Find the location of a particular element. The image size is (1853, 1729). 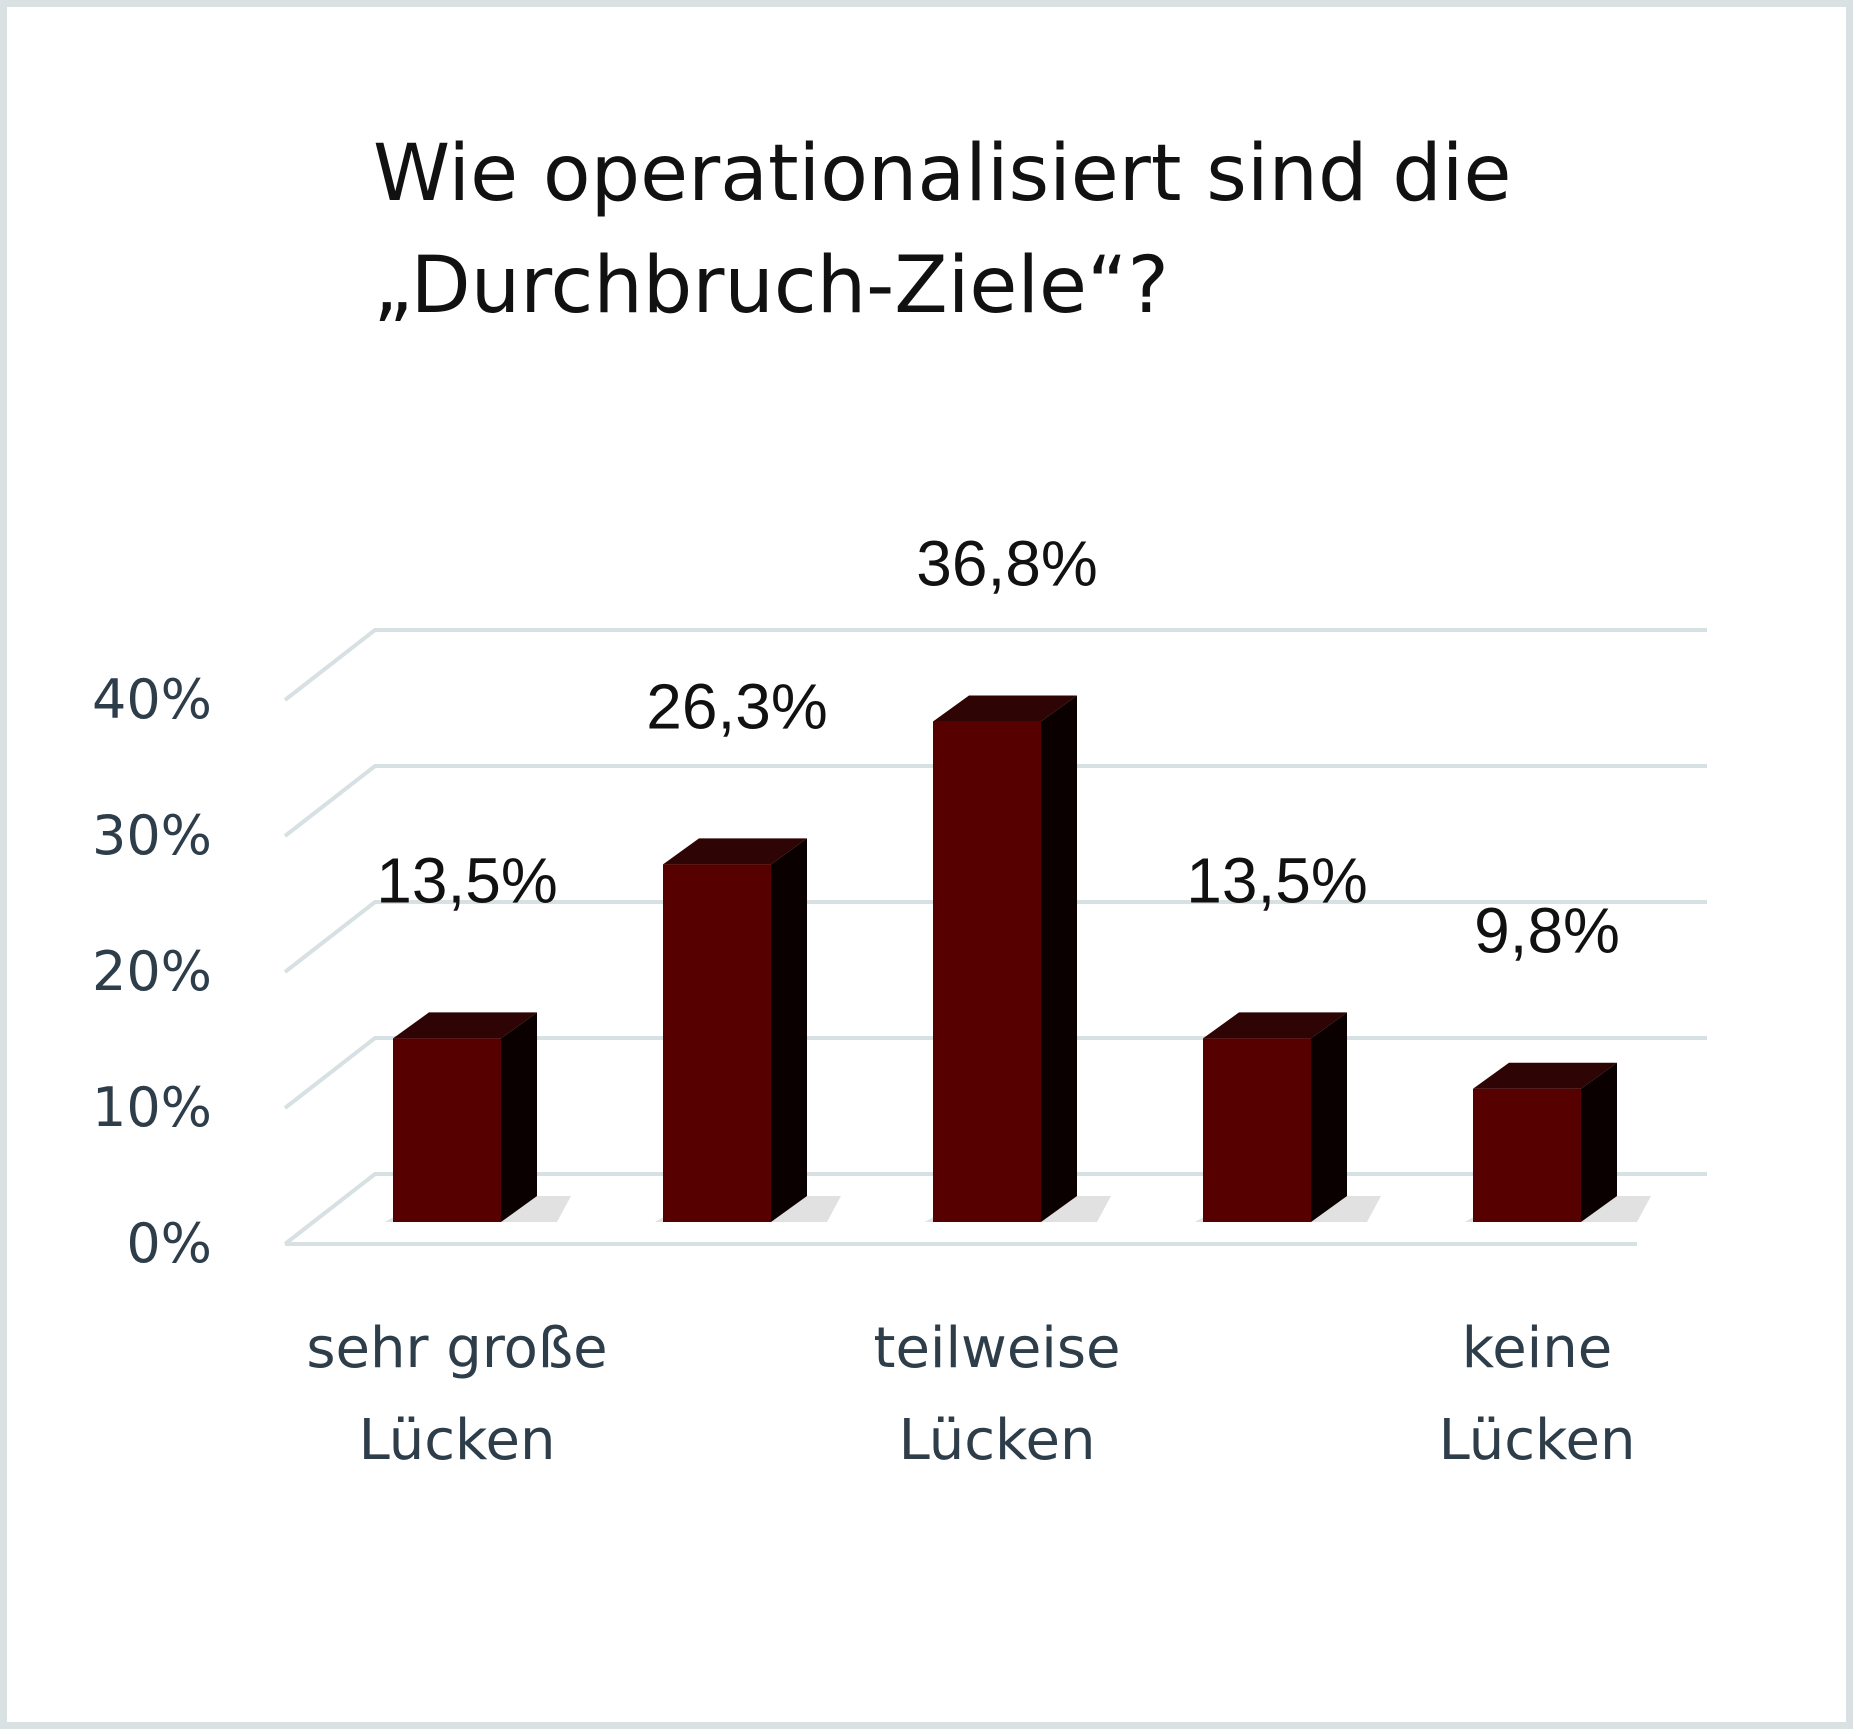

value-label-2: 36,8% is located at coordinates (1006, 564).